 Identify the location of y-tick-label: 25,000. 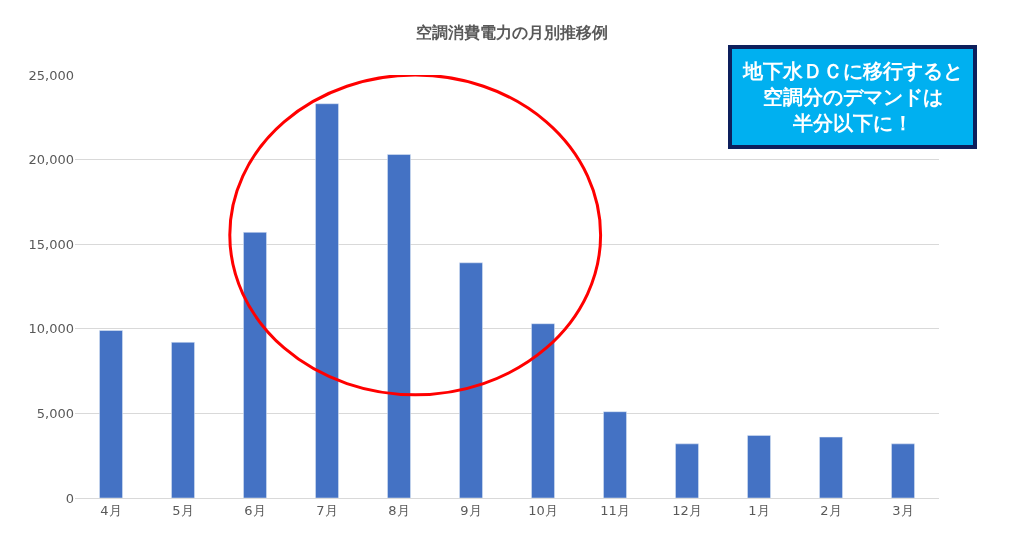
(51, 75).